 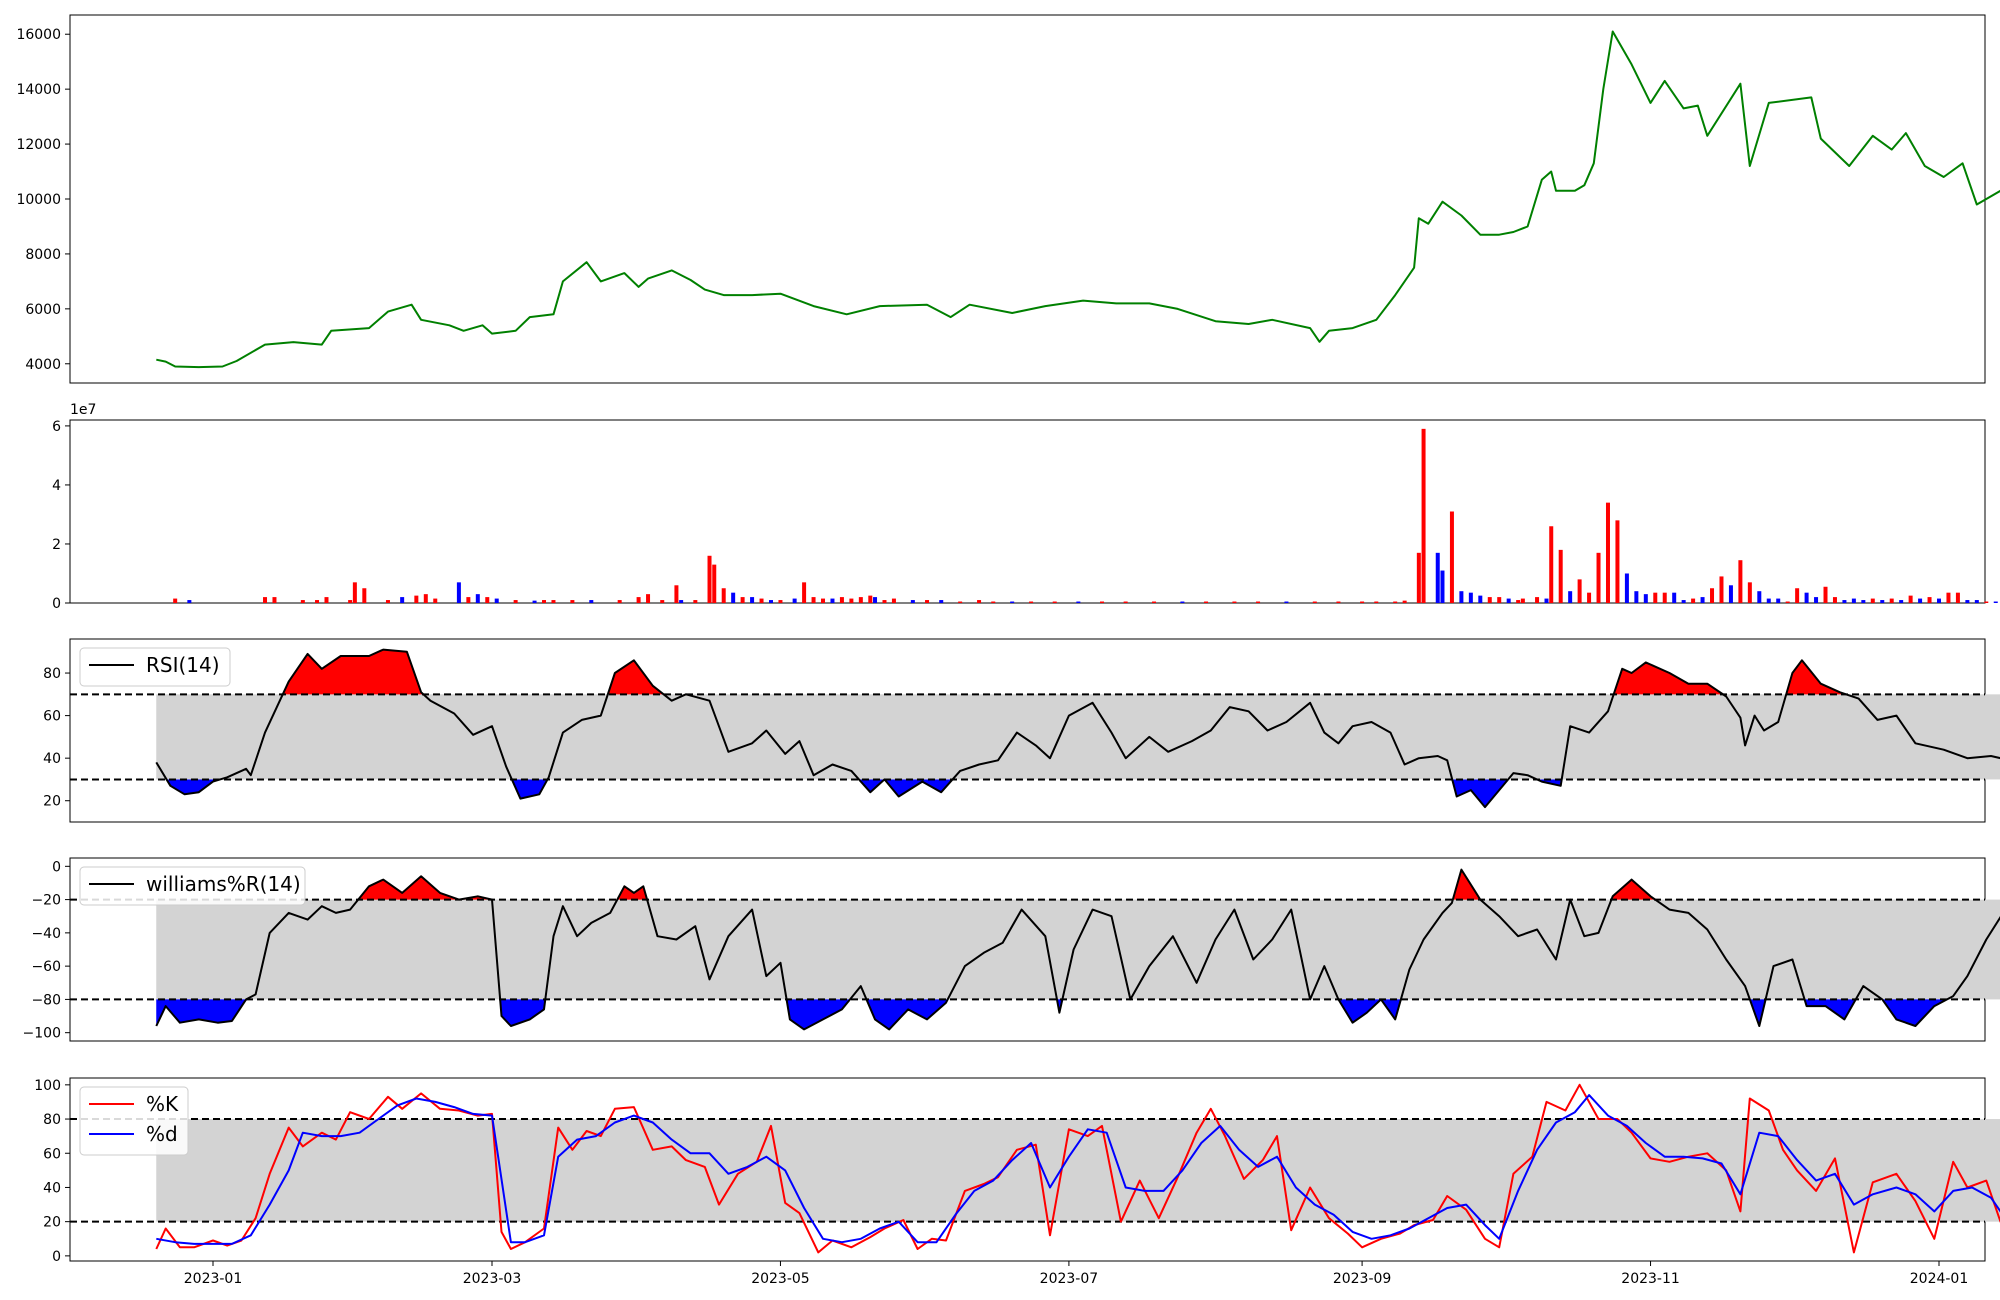 I want to click on williams-legend-box, so click(x=192, y=886).